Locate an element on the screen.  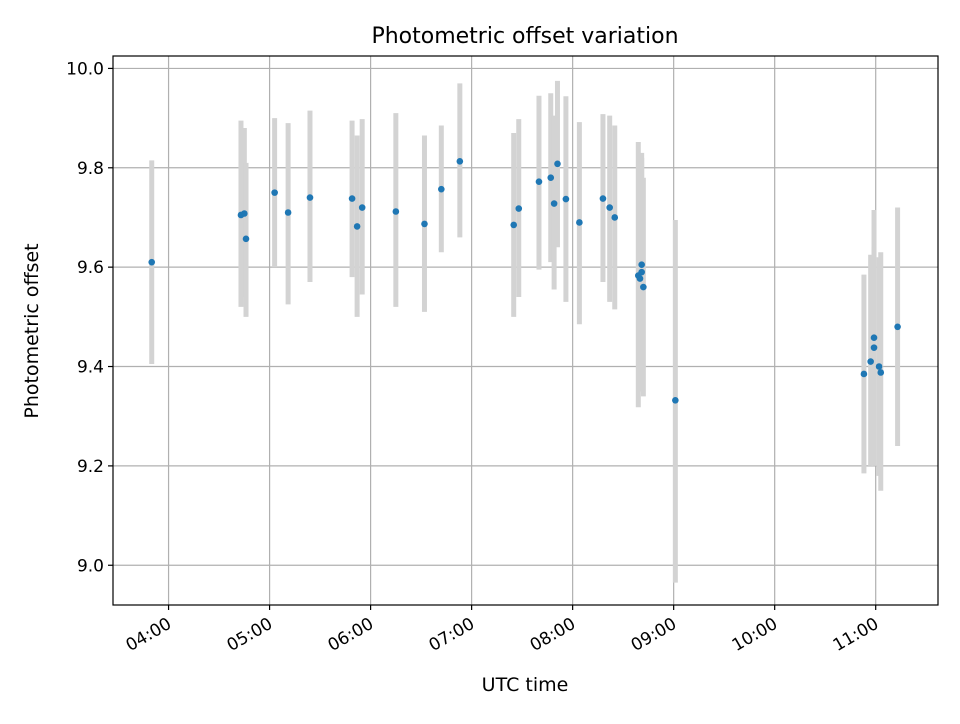
y-tick-label: 9.0 is located at coordinates (90, 566).